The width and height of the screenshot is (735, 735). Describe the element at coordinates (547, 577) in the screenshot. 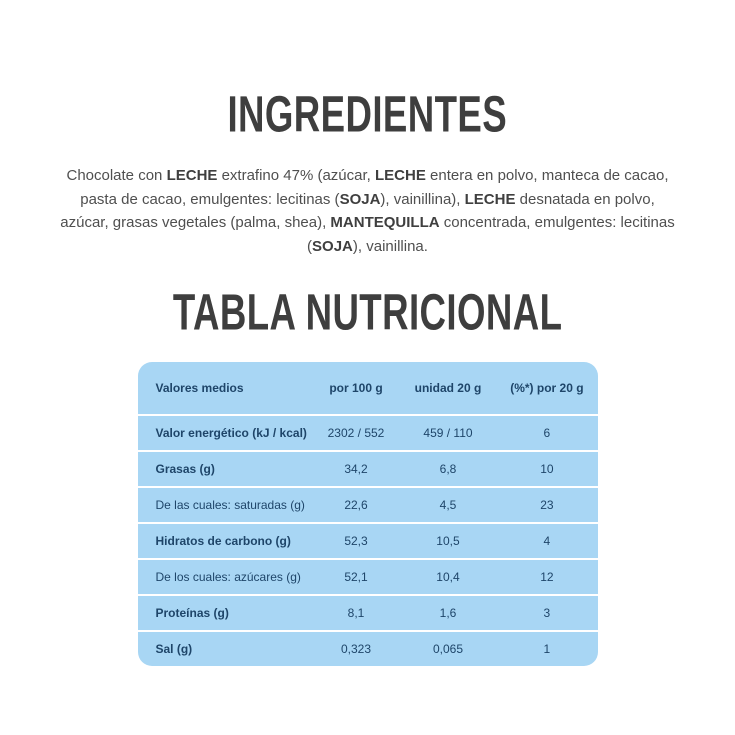

I see `row-pct-por-20g: 12` at that location.